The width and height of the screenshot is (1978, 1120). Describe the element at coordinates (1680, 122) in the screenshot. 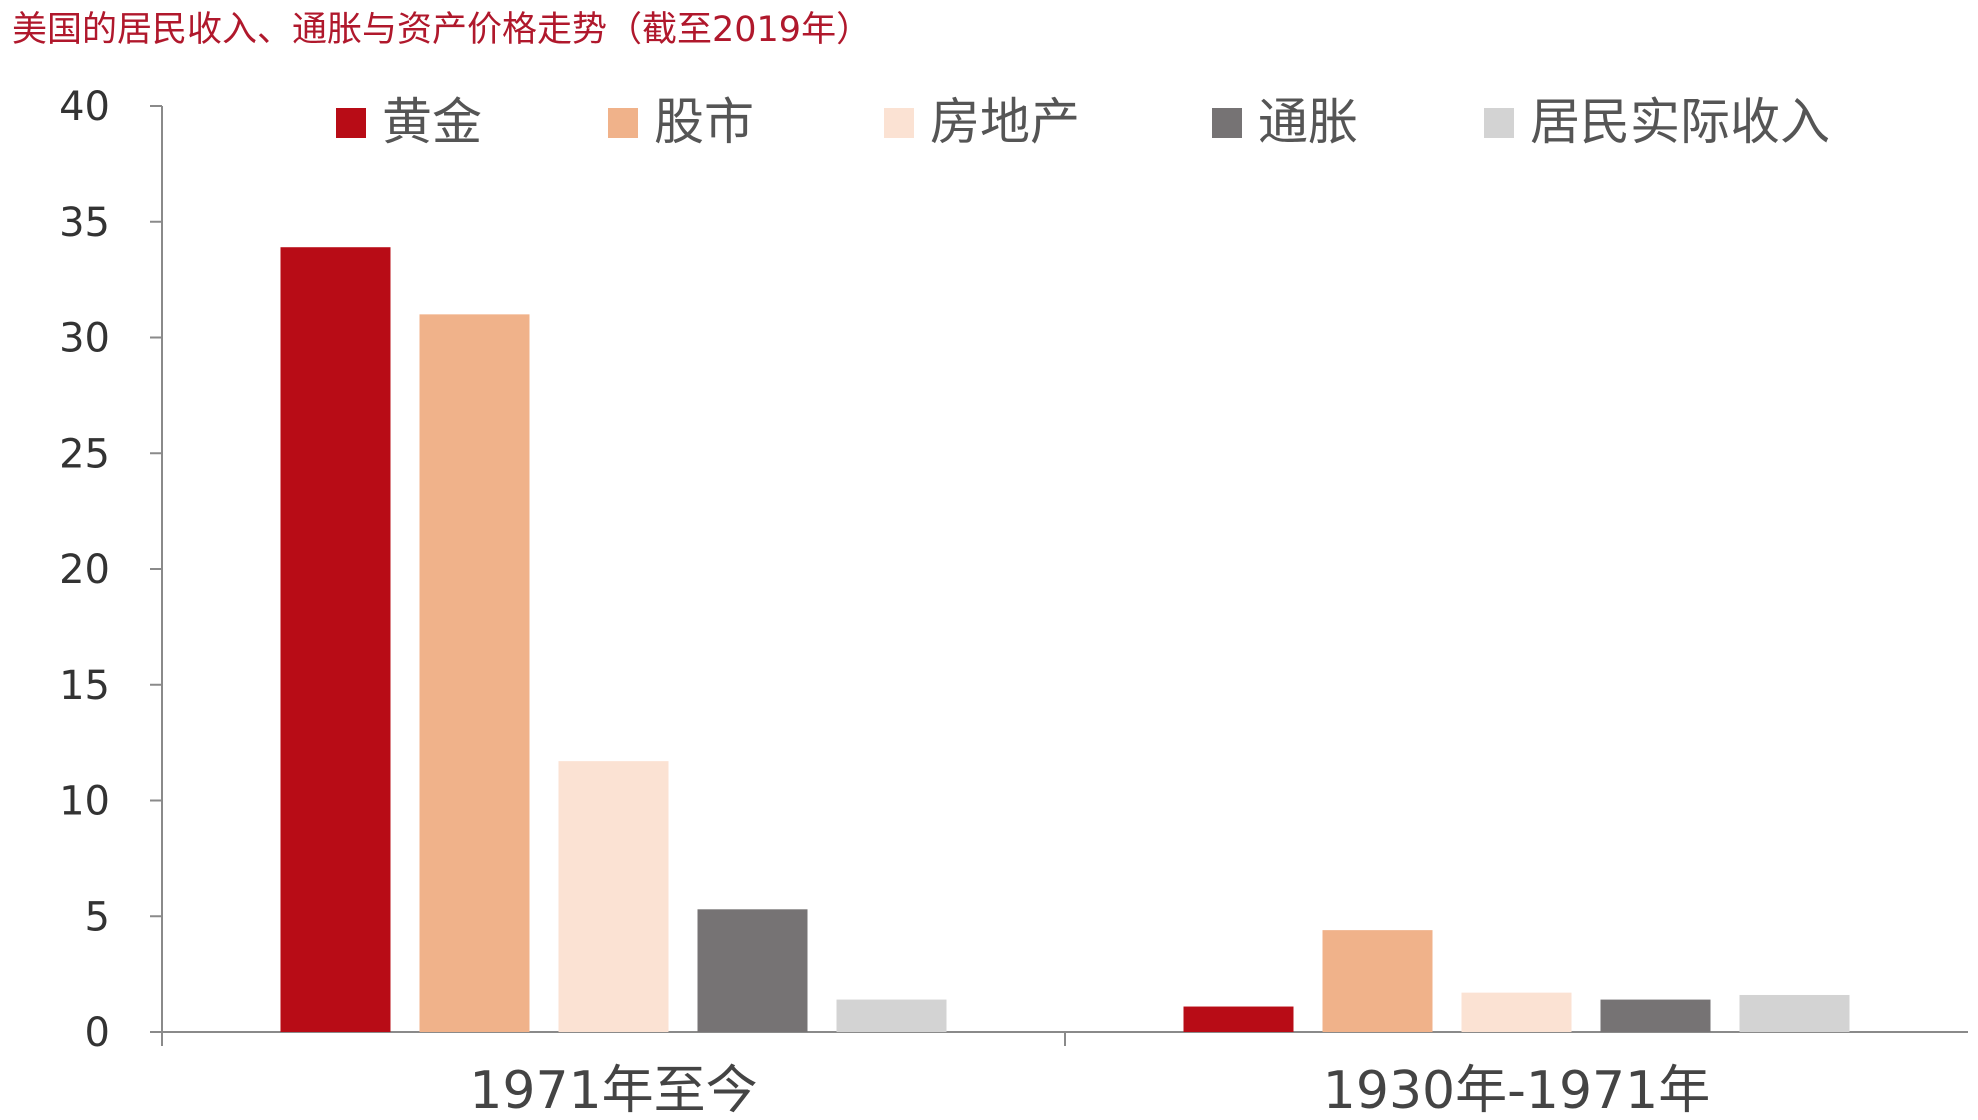

I see `legend-label: 居民实际收入` at that location.